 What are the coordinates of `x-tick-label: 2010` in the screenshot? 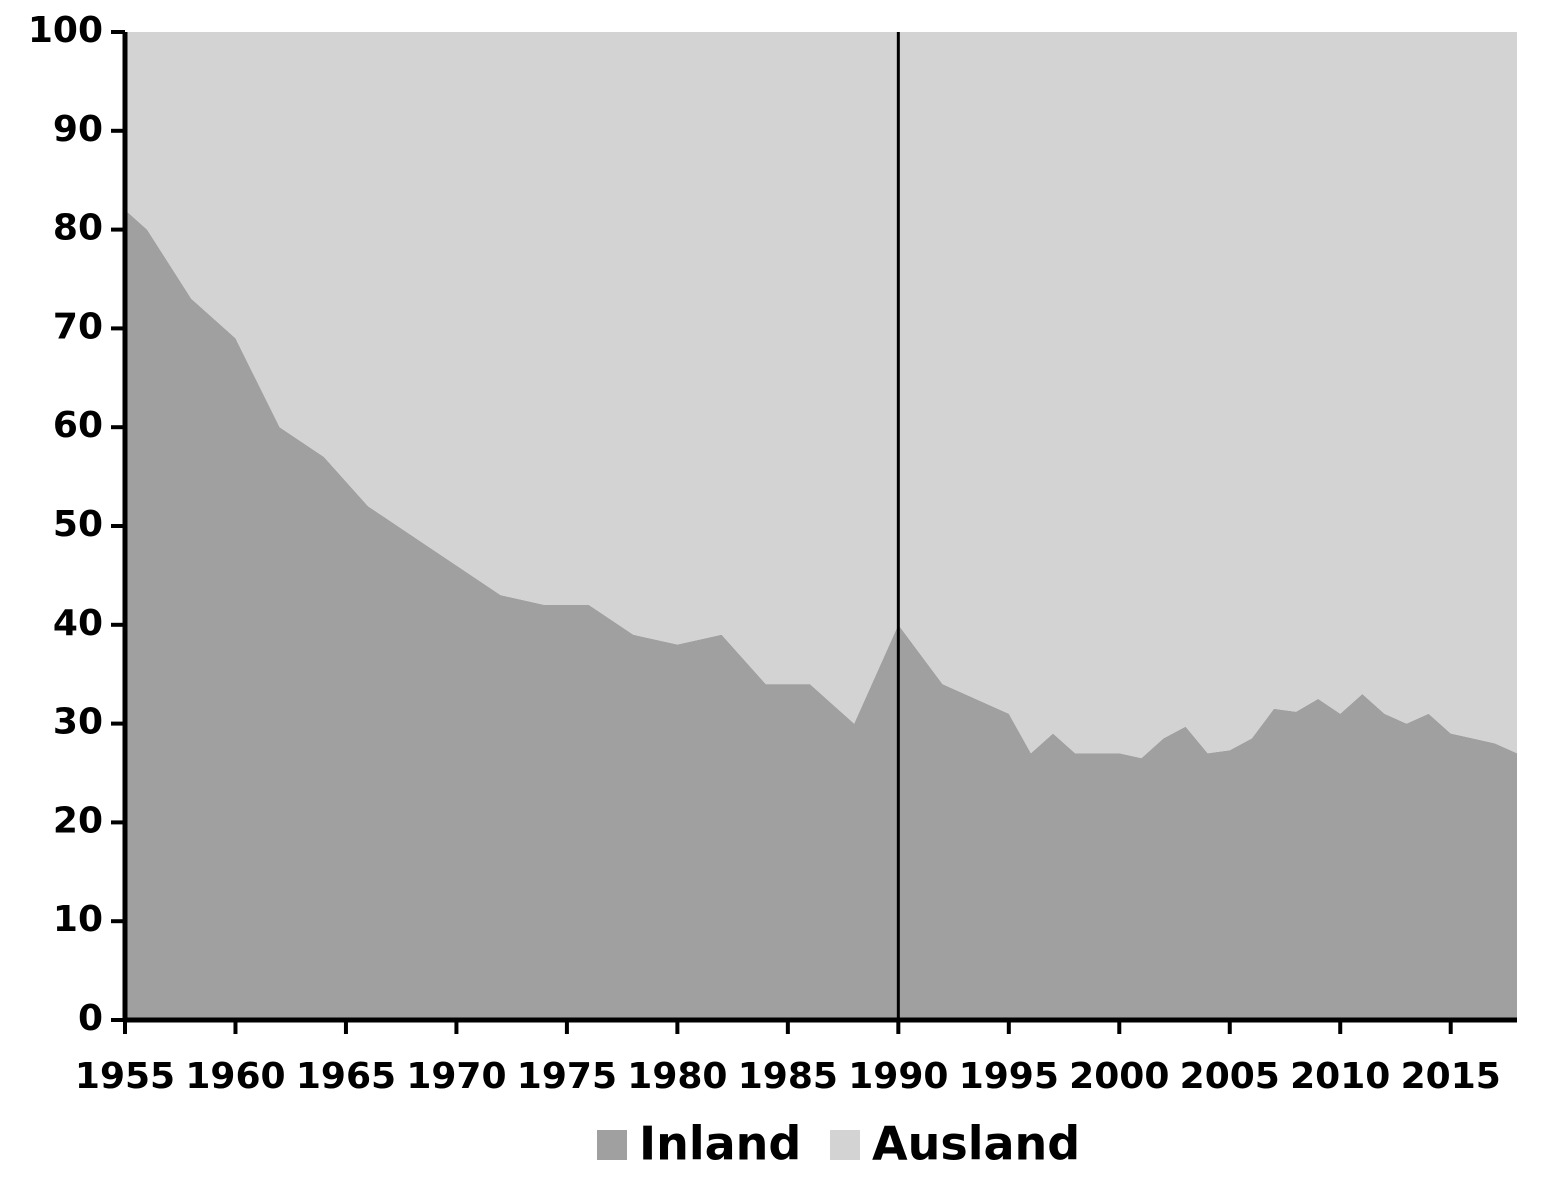 It's located at (1340, 1076).